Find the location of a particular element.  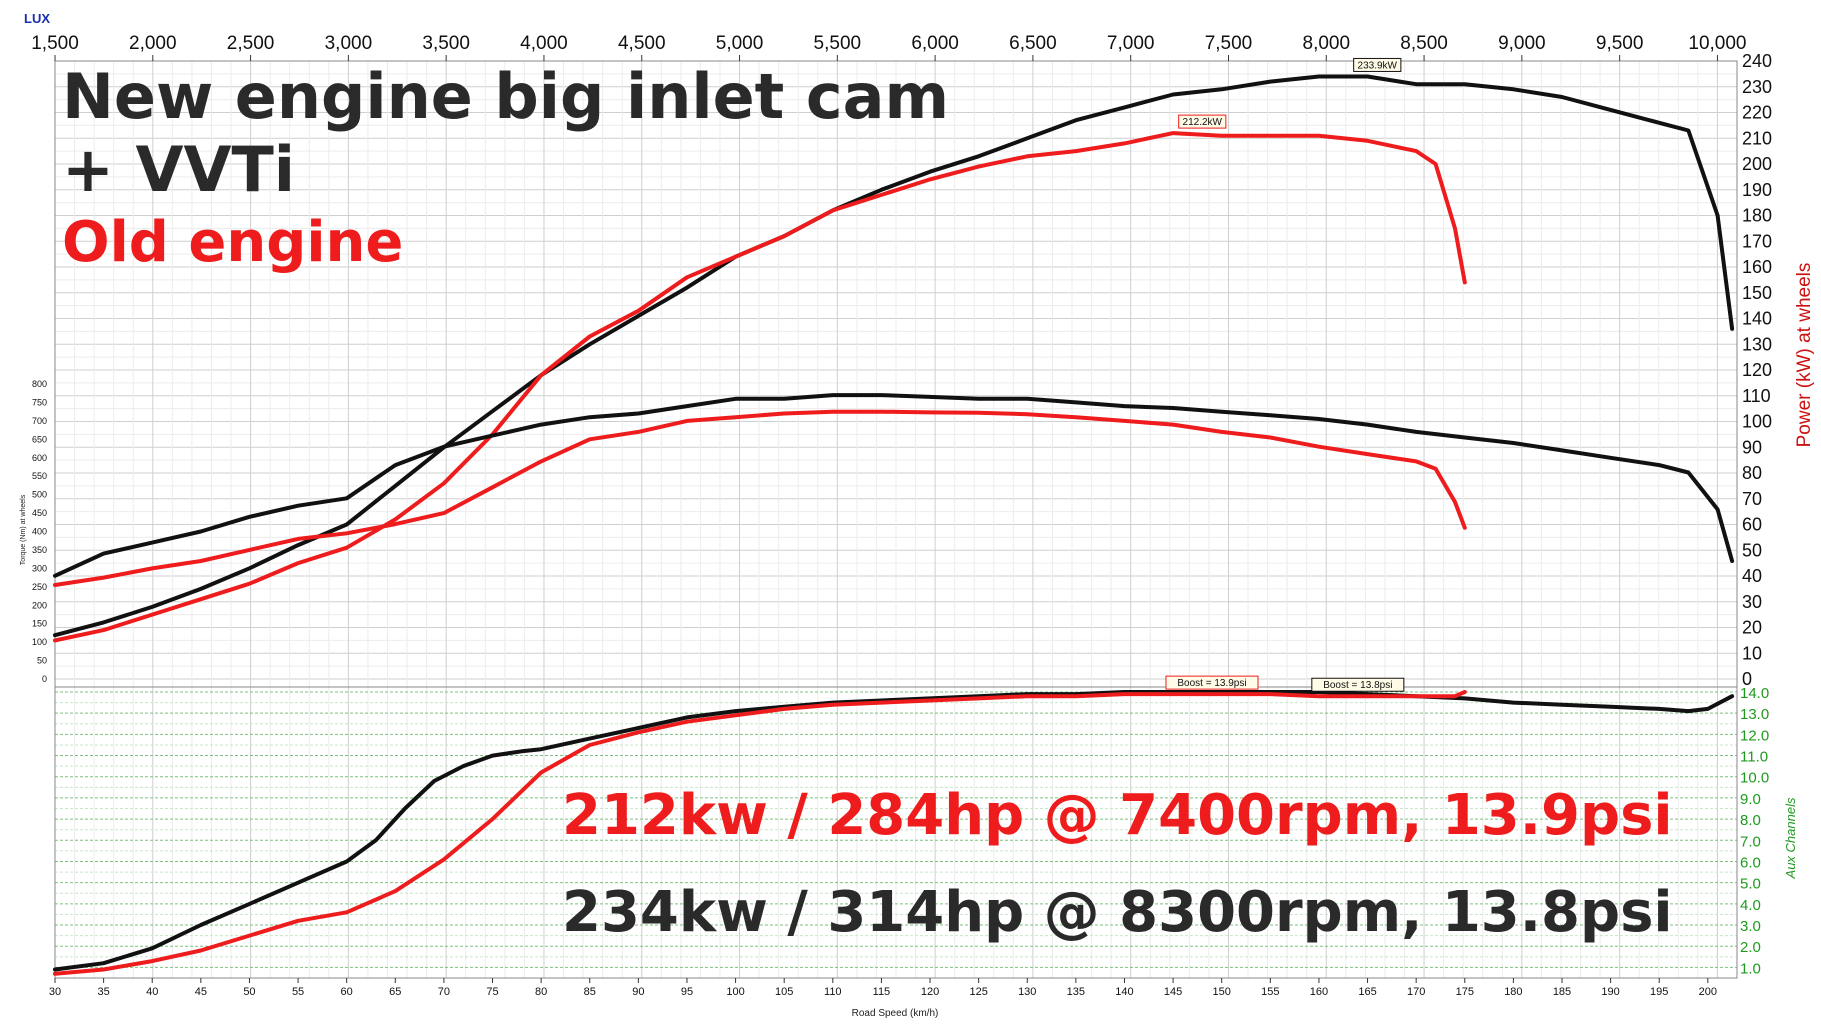

speed-tick-label: 45 is located at coordinates (201, 992).